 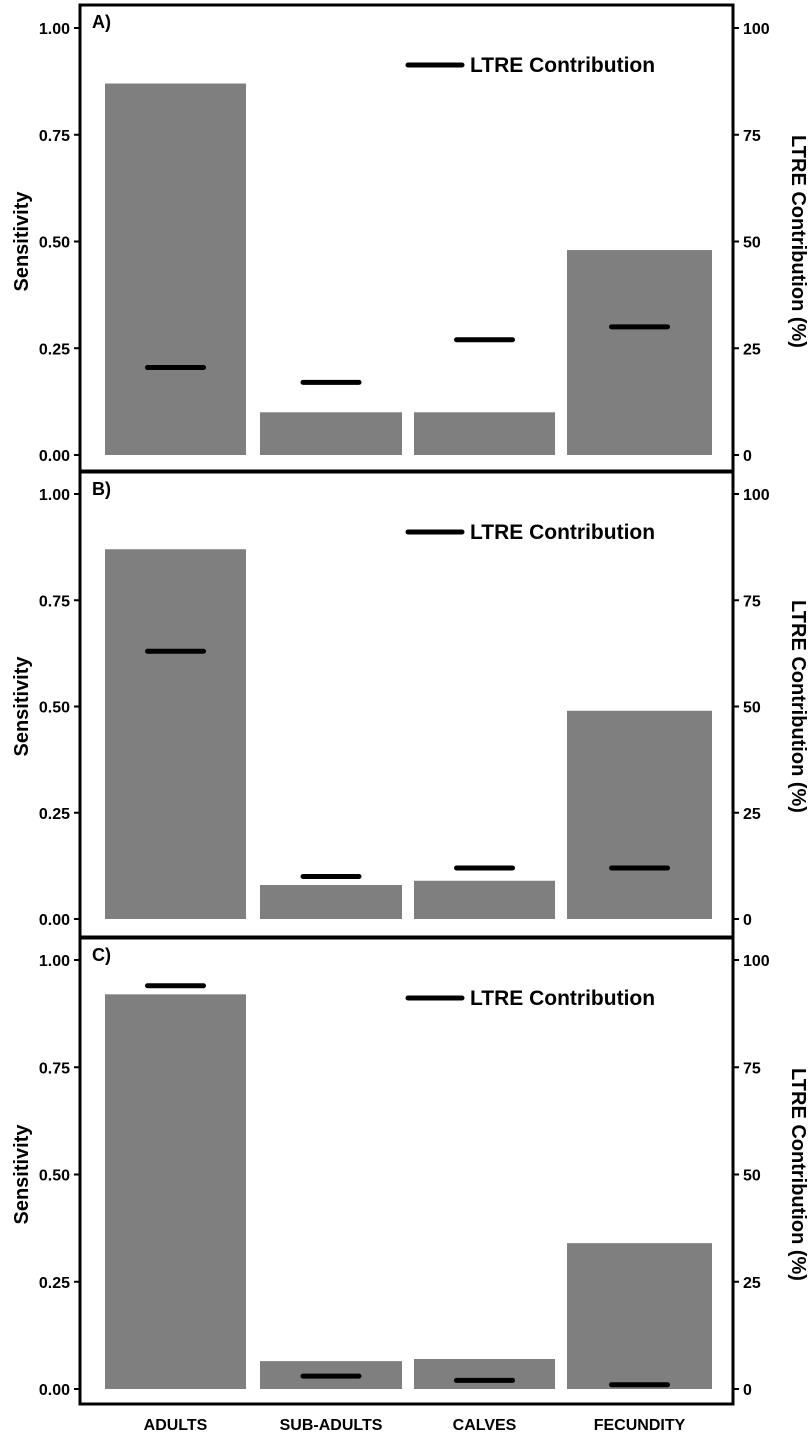 What do you see at coordinates (101, 489) in the screenshot?
I see `panel-label: B)` at bounding box center [101, 489].